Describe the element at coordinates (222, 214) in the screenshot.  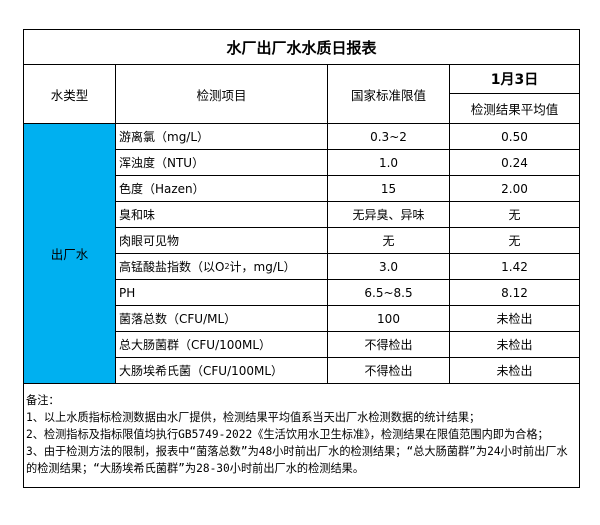
I see `item-cell: 臭和味` at that location.